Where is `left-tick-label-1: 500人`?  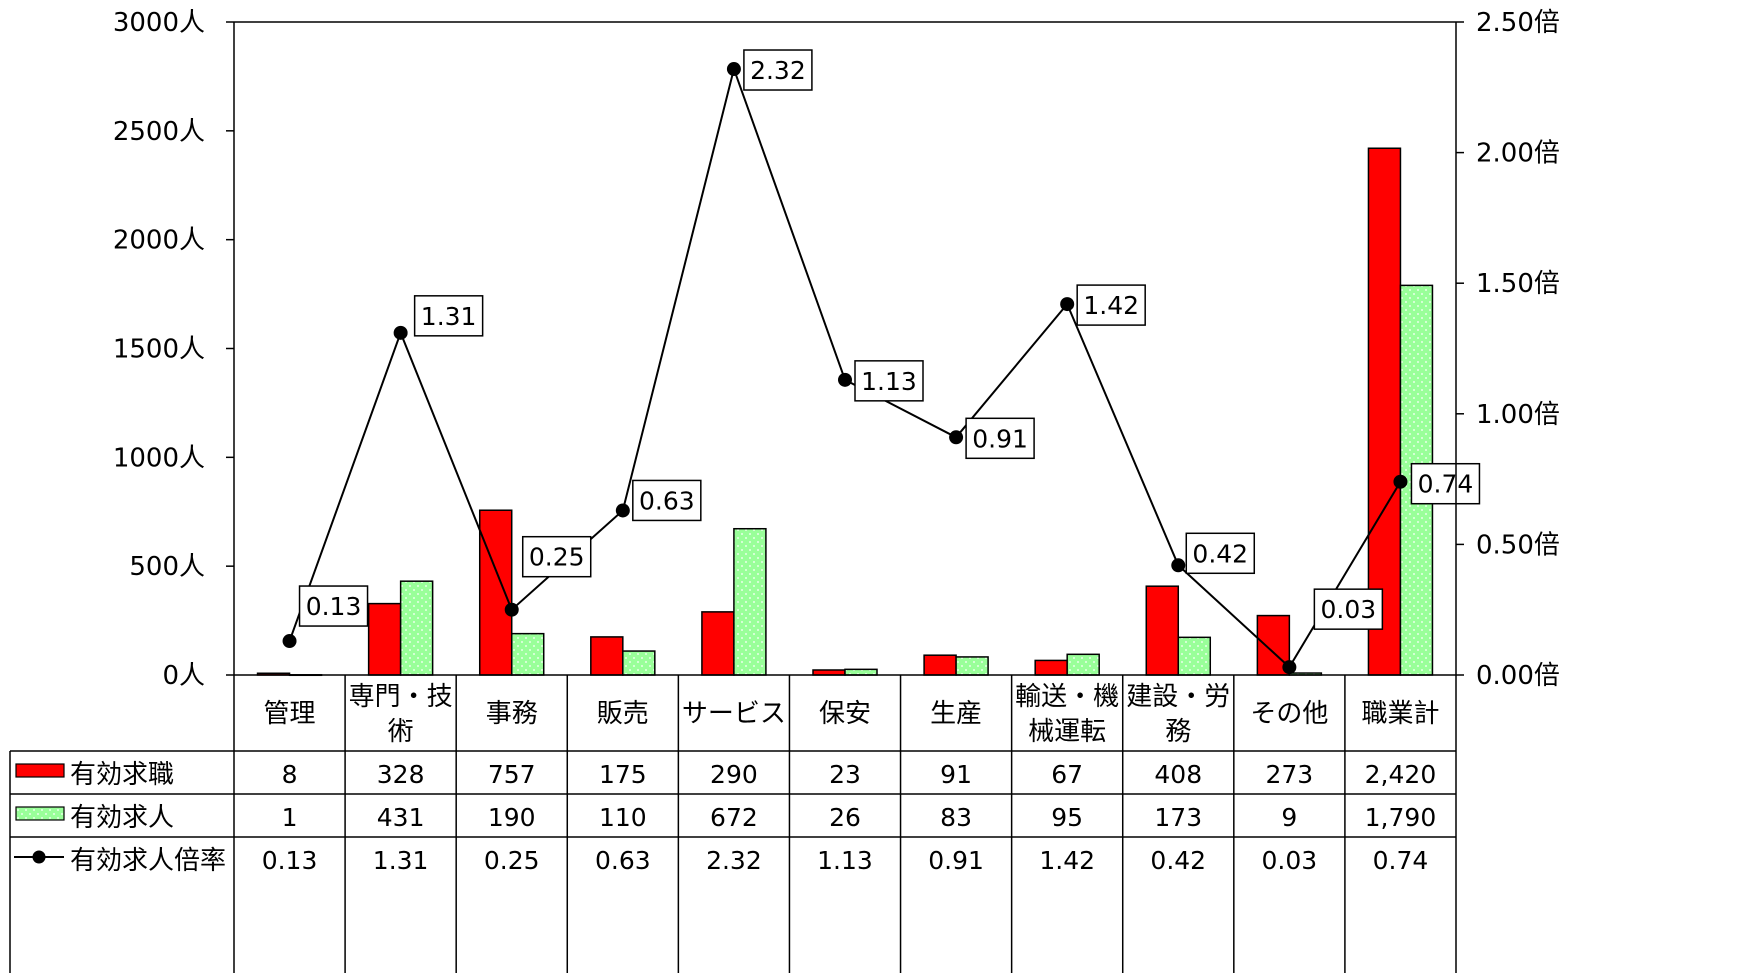 left-tick-label-1: 500人 is located at coordinates (167, 567).